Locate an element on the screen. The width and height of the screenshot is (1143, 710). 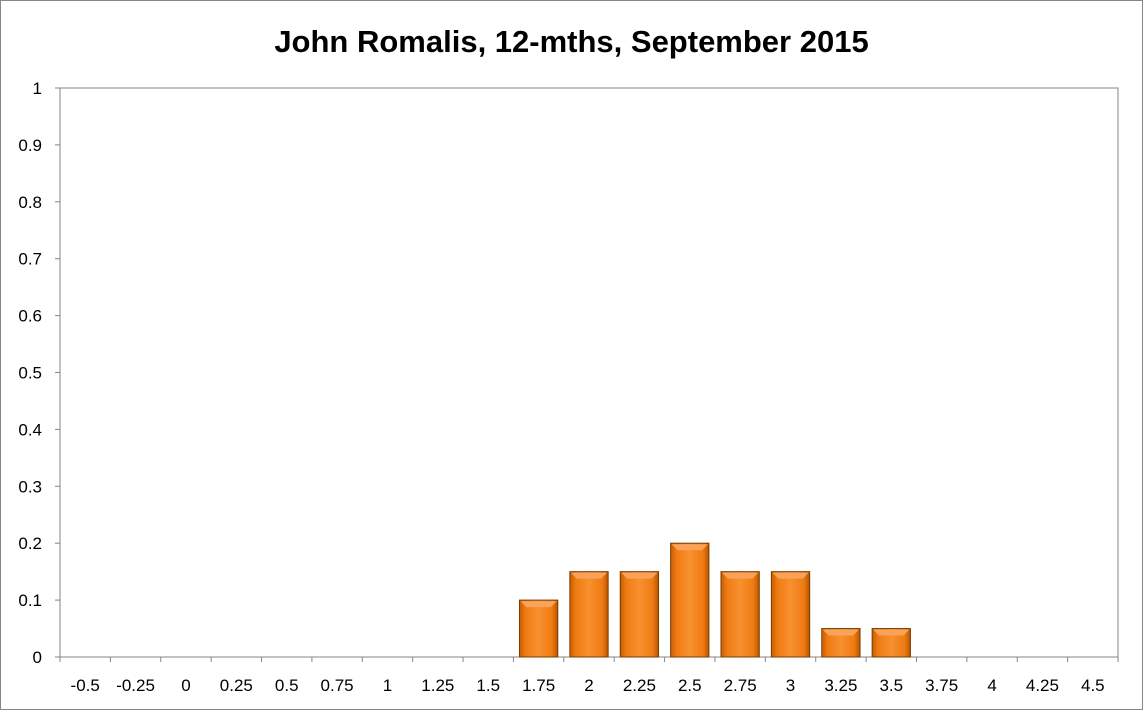
x-tick-label: 0.75 is located at coordinates (337, 685).